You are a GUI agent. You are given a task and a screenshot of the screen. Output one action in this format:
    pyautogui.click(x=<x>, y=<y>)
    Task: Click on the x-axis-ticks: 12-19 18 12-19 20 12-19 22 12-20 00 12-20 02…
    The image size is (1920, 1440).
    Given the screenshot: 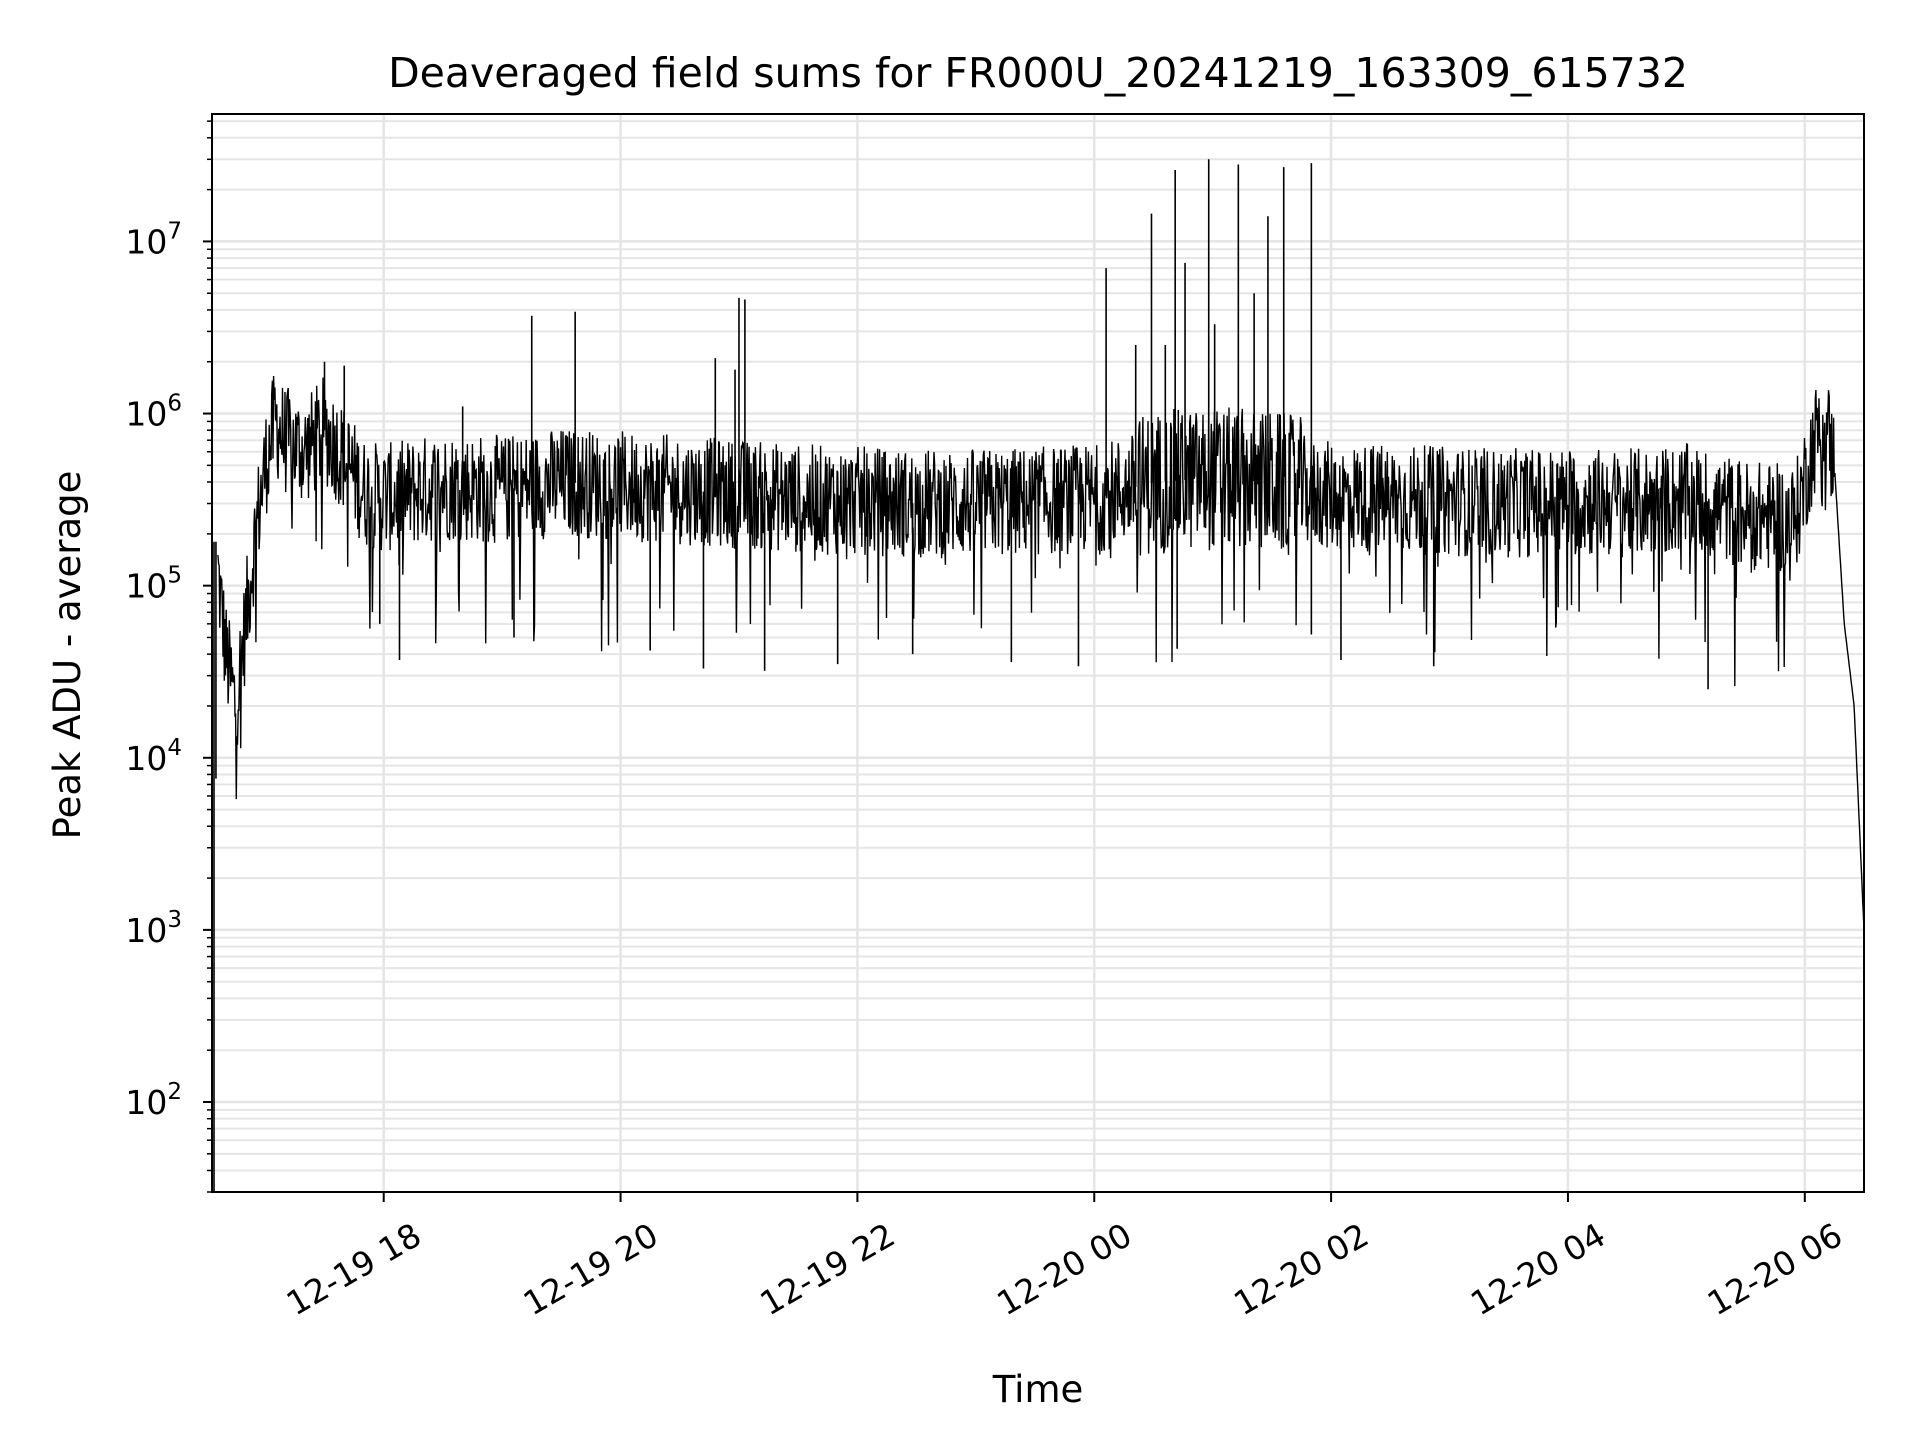 What is the action you would take?
    pyautogui.click(x=1064, y=1257)
    